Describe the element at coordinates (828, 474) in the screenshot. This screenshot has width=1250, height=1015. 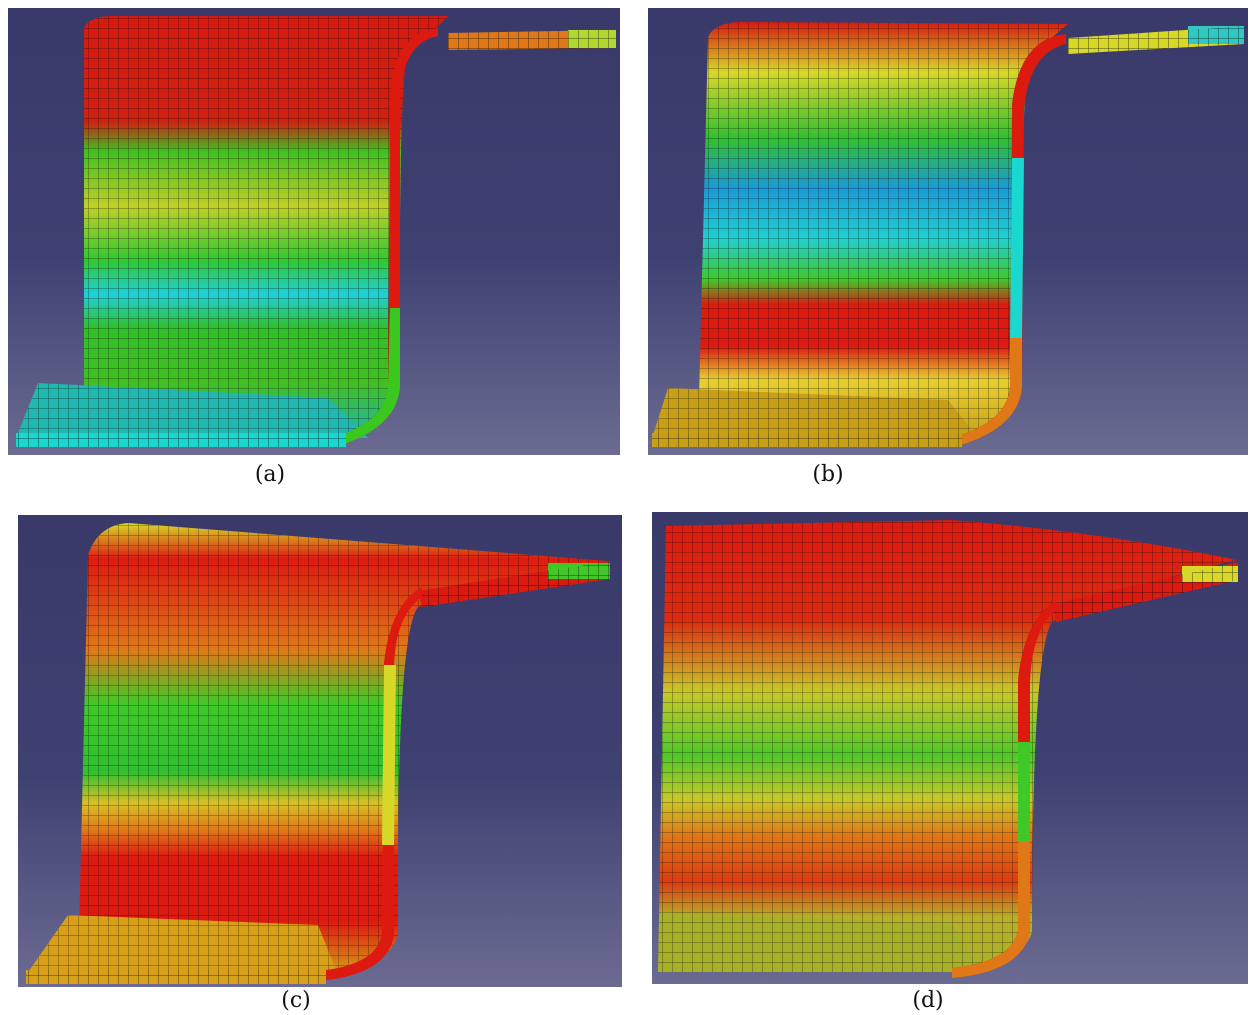
I see `caption-b: (b)` at that location.